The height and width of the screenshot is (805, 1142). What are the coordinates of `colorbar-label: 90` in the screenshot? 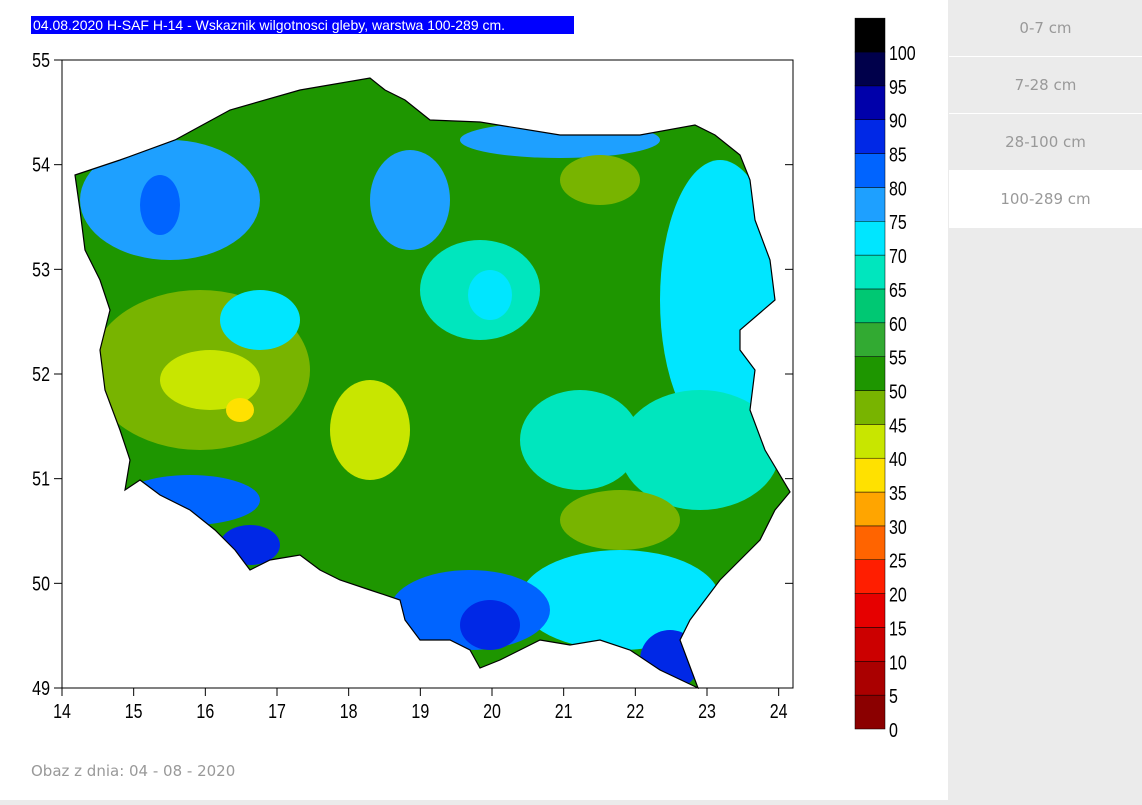 It's located at (898, 121).